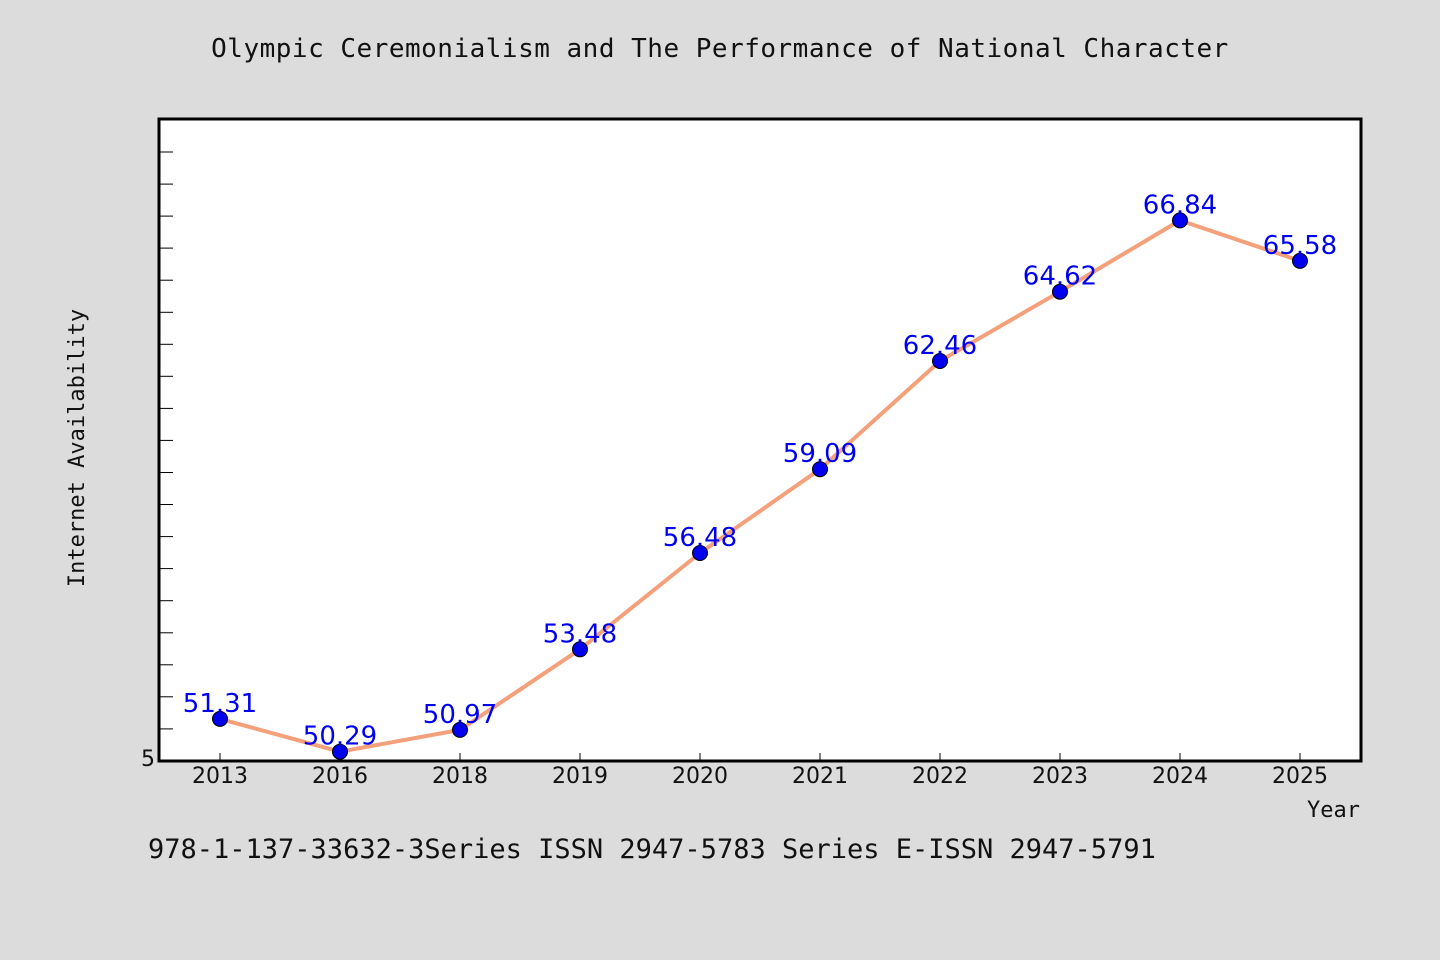 The height and width of the screenshot is (960, 1440). What do you see at coordinates (1060, 277) in the screenshot?
I see `data-label: 64.62` at bounding box center [1060, 277].